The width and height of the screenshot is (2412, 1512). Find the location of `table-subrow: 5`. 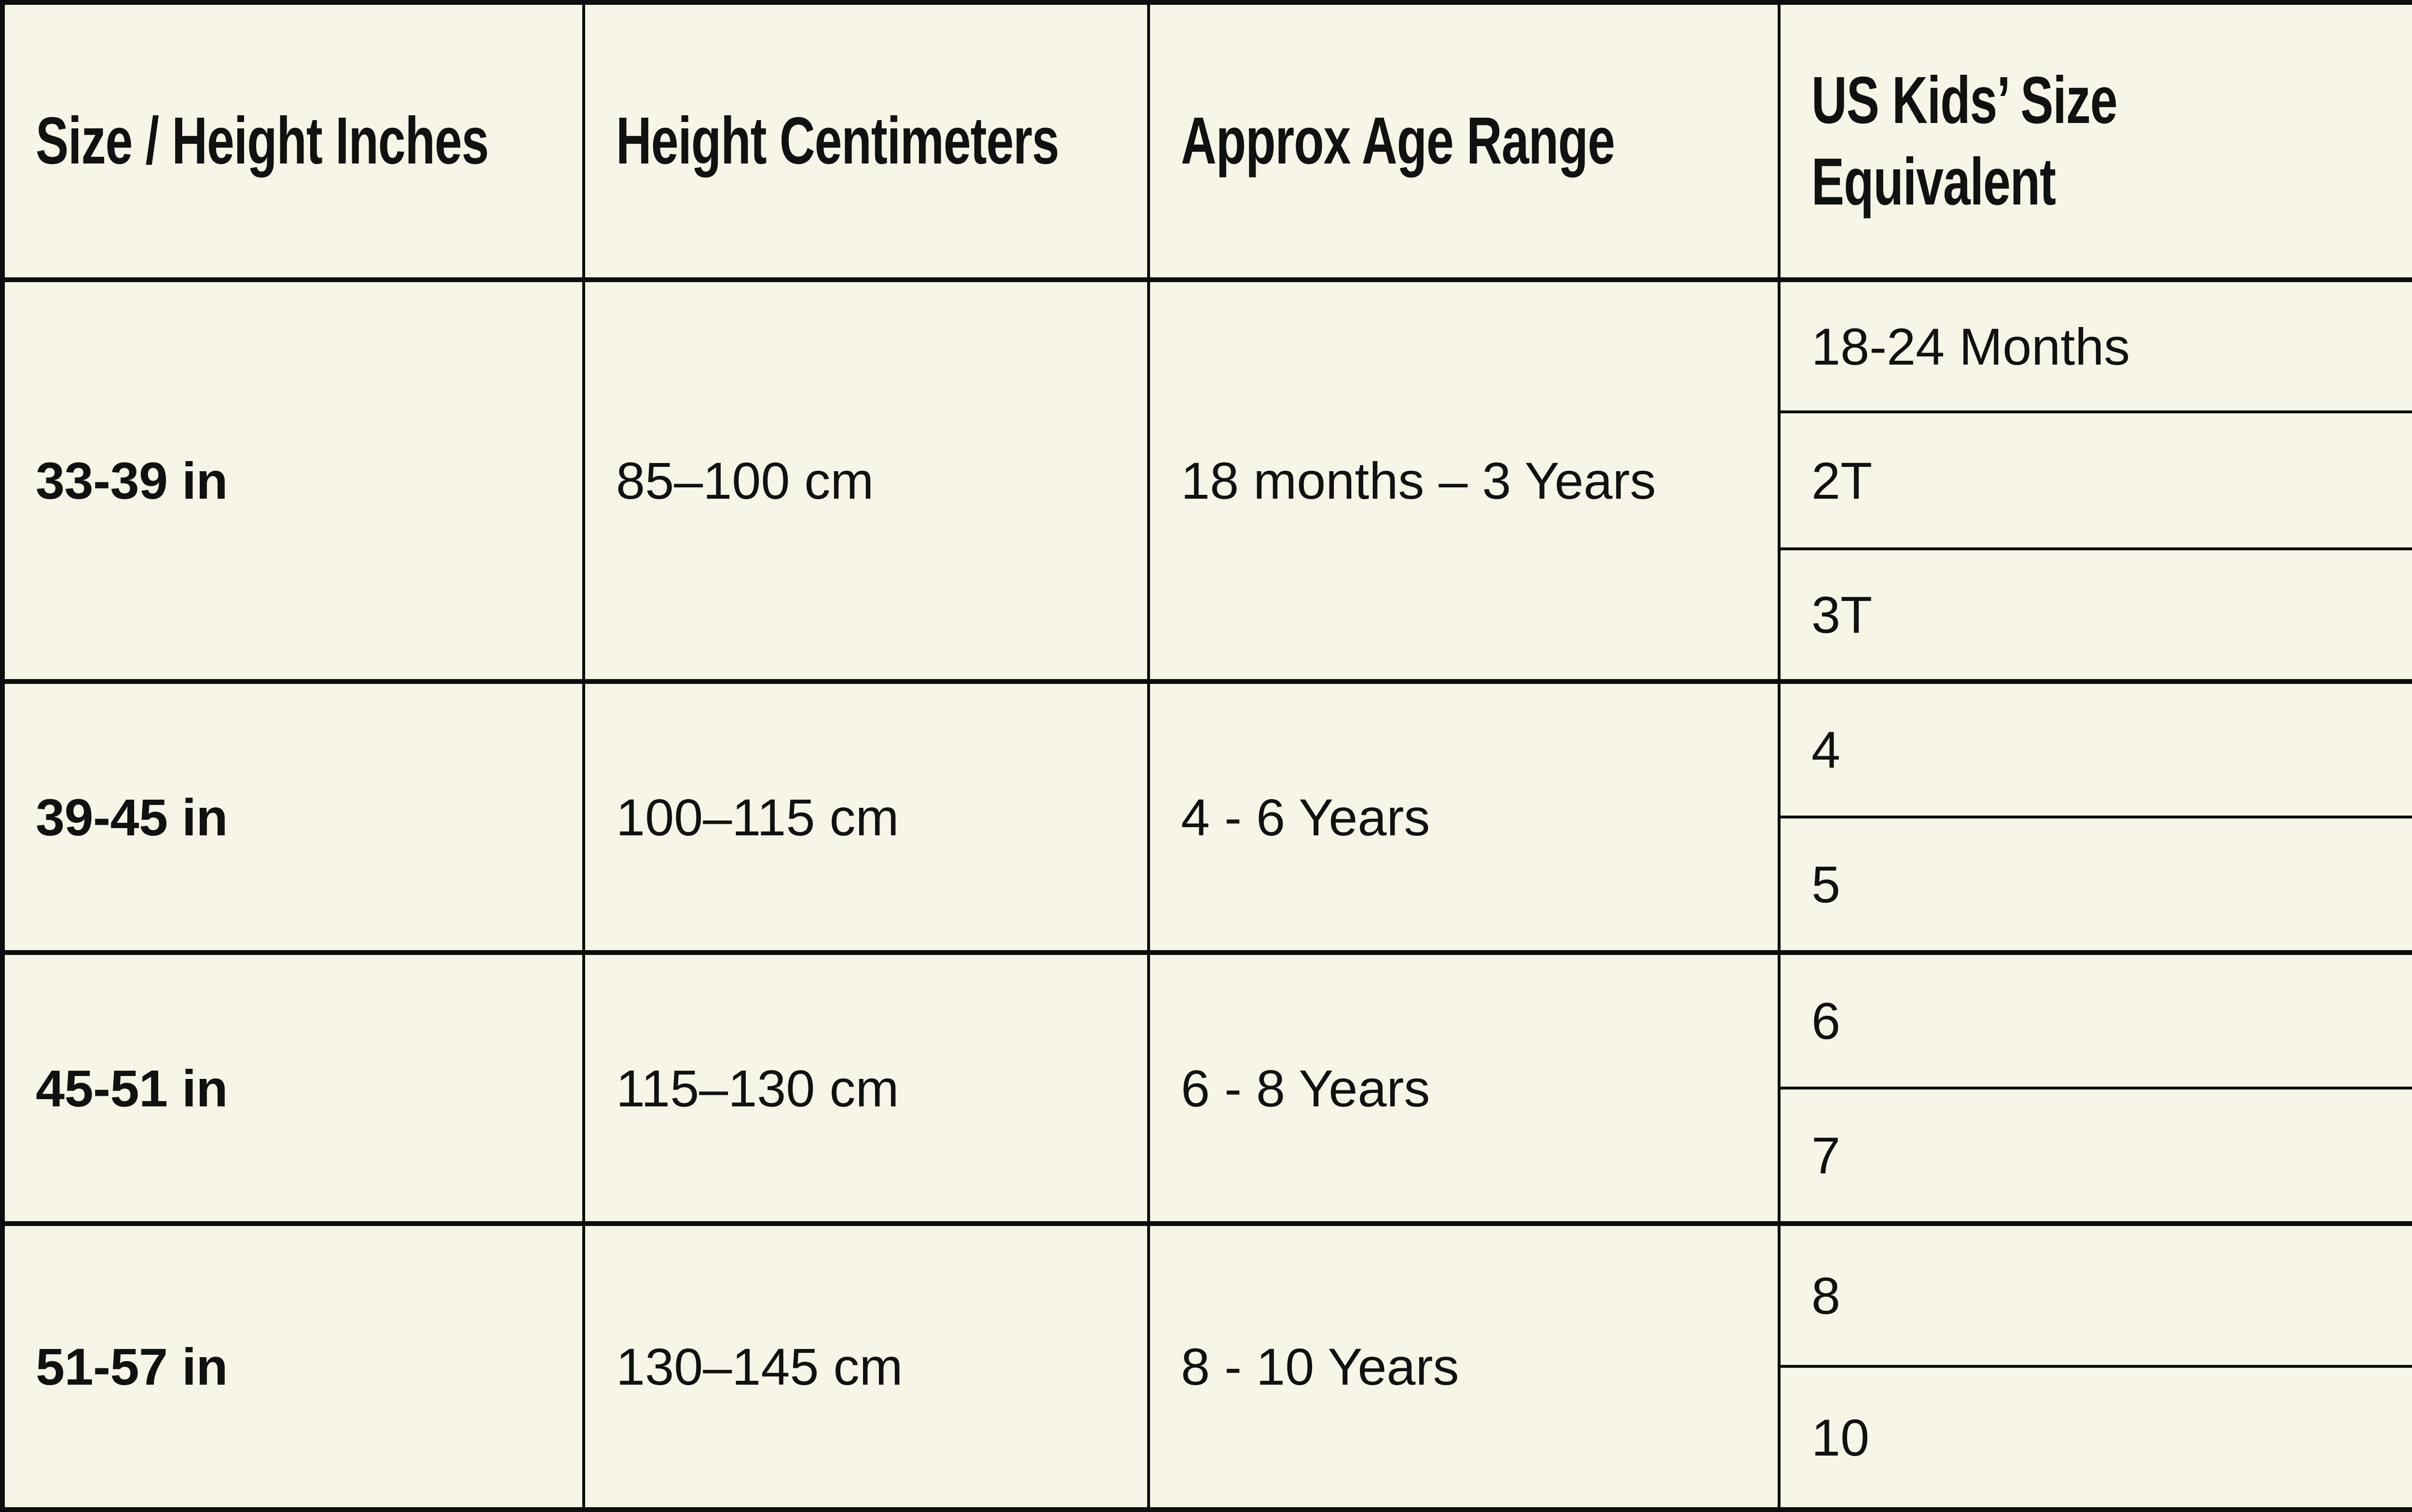

table-subrow: 5 is located at coordinates (1207, 885).